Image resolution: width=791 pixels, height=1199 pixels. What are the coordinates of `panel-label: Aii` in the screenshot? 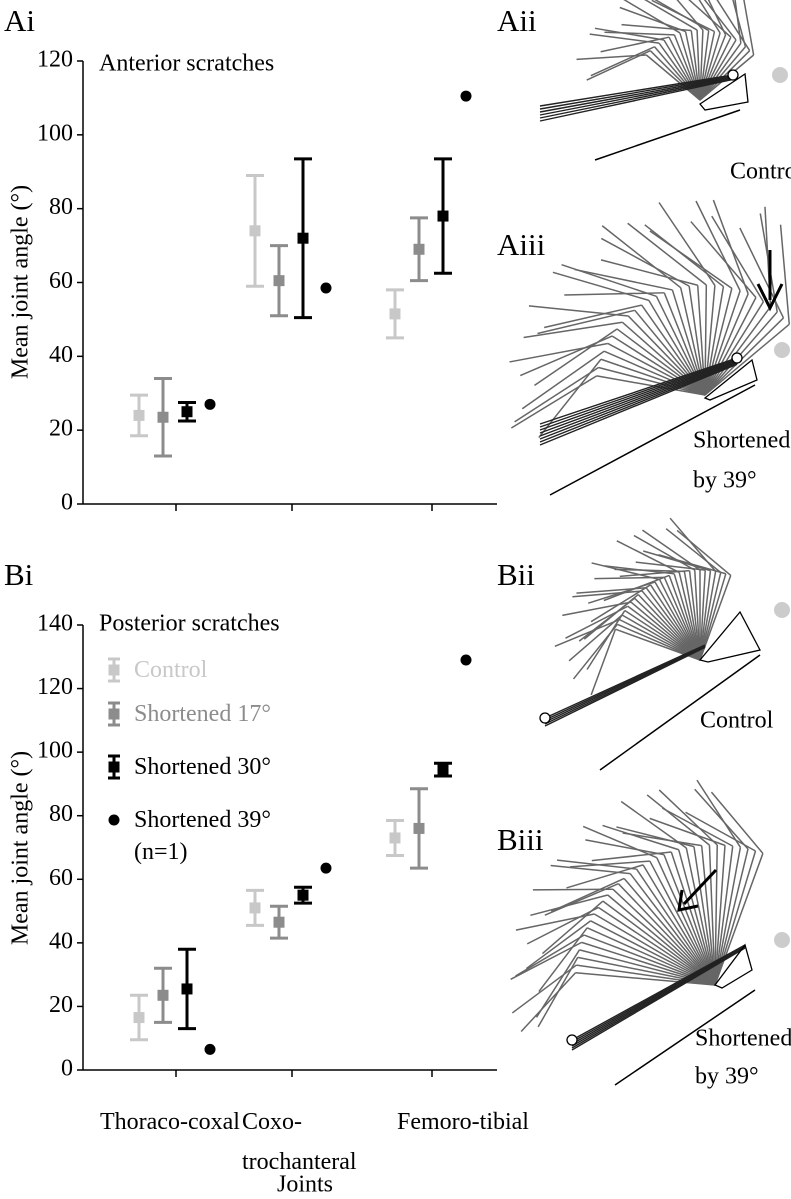 It's located at (517, 20).